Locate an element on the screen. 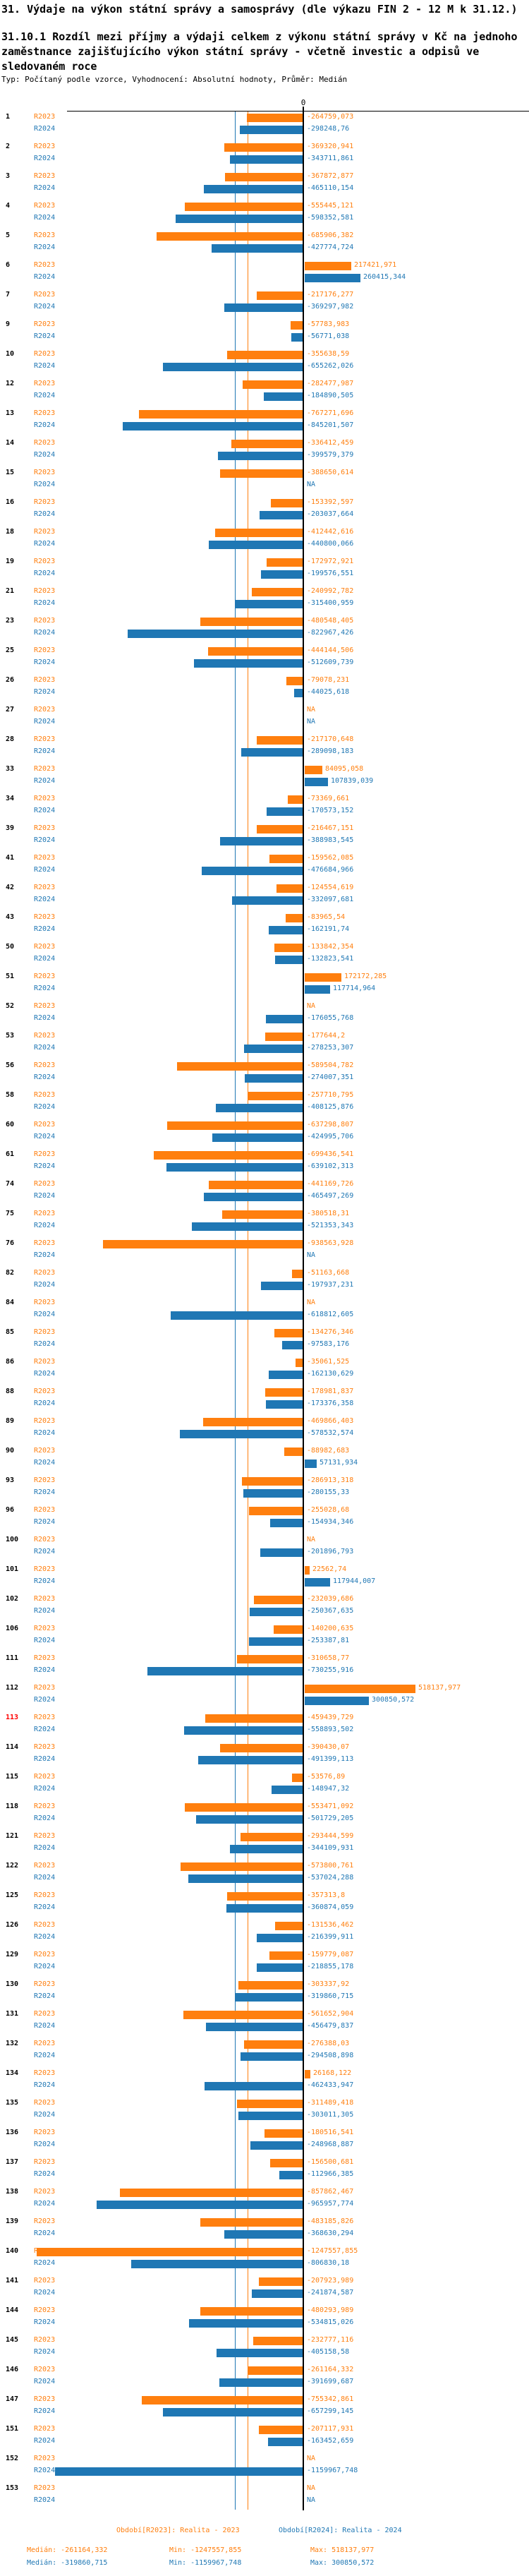  row-number: 85 is located at coordinates (10, 1332).